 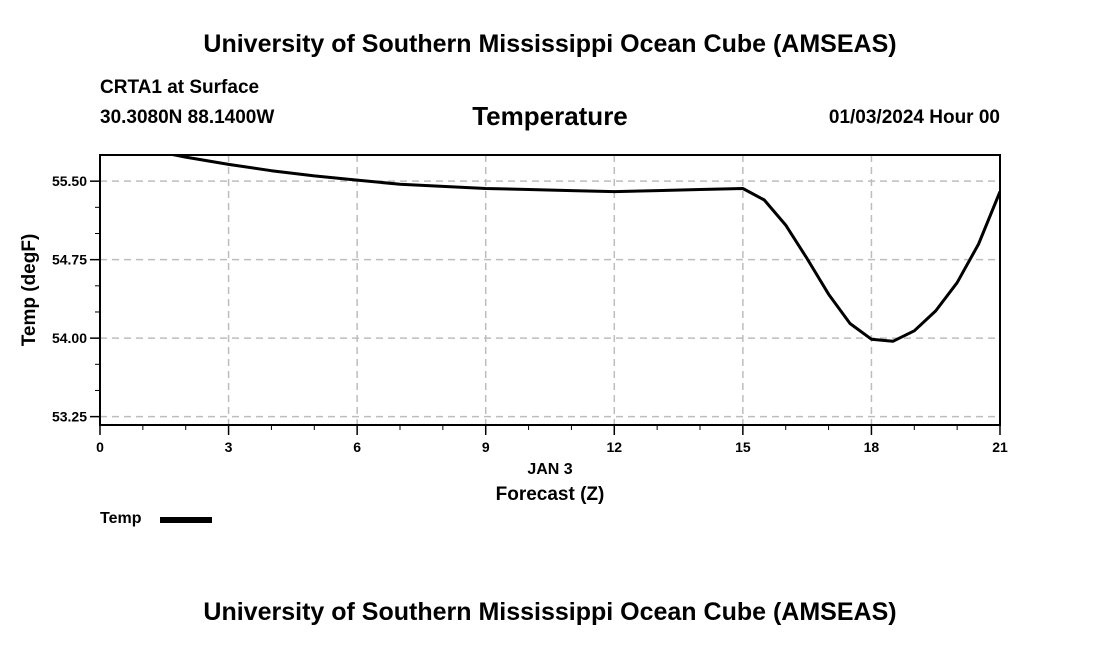 I want to click on y-tick-label: 54.75, so click(x=69, y=260).